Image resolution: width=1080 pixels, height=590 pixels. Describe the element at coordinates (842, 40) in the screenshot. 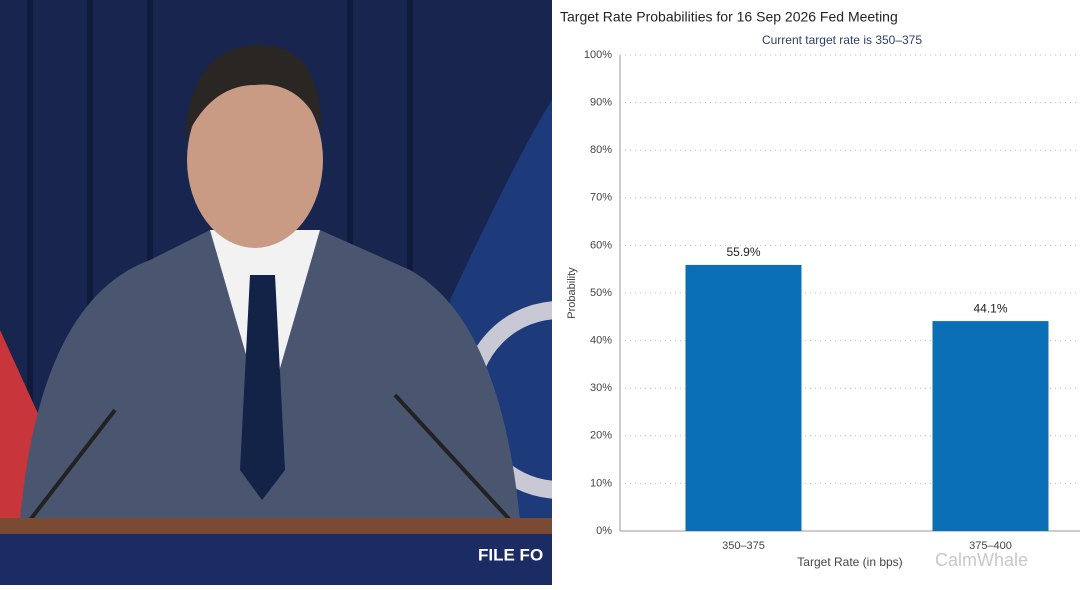

I see `chart-subtitle: Current target rate is 350–375` at that location.